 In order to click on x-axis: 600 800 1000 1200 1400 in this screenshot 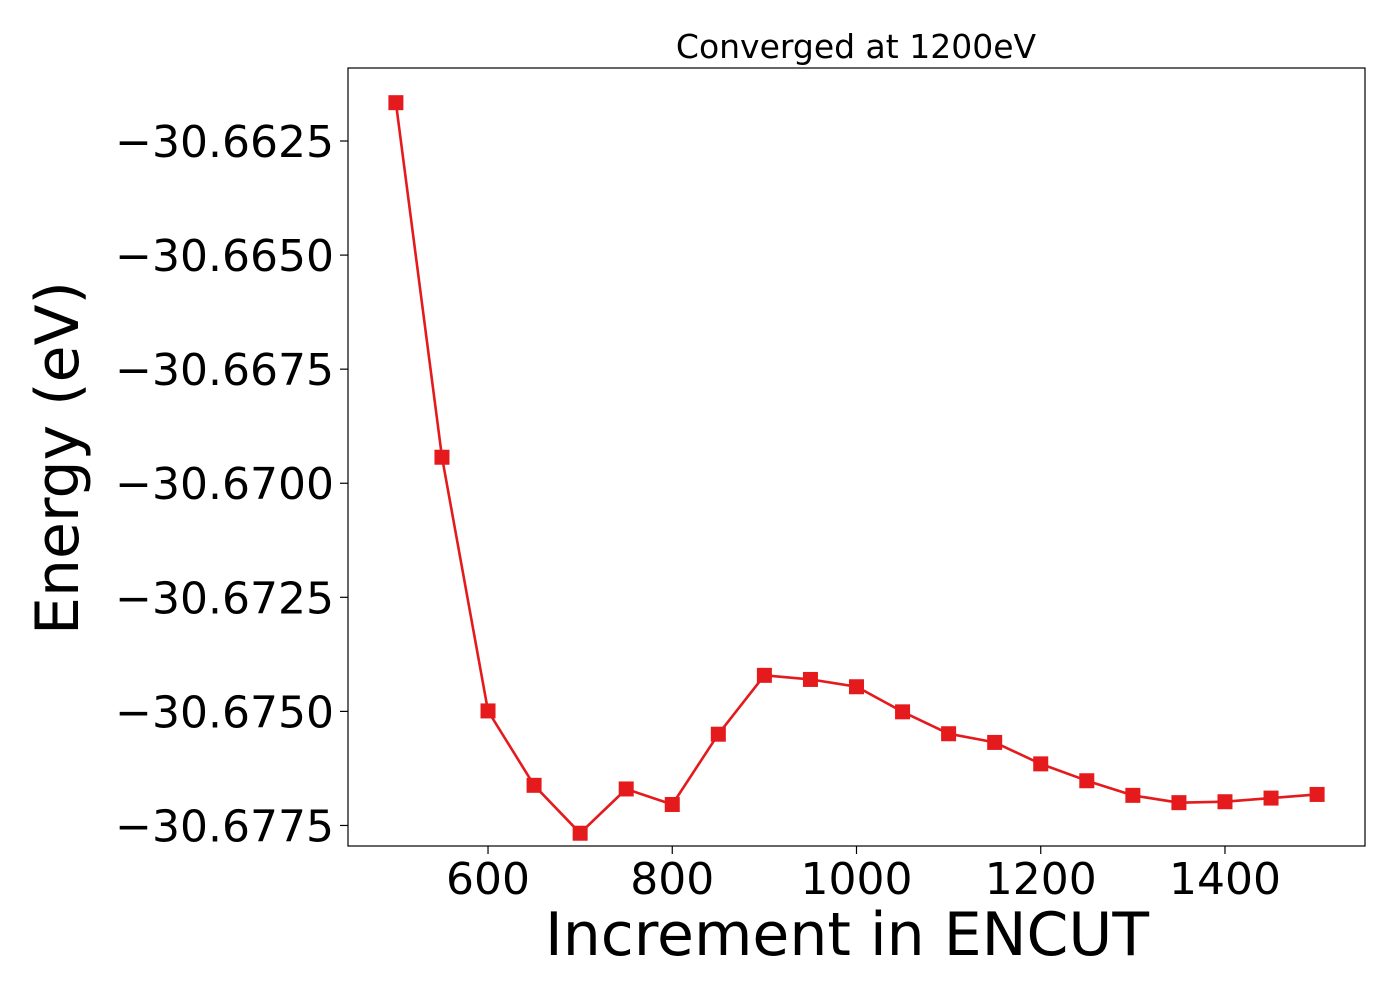, I will do `click(863, 875)`.